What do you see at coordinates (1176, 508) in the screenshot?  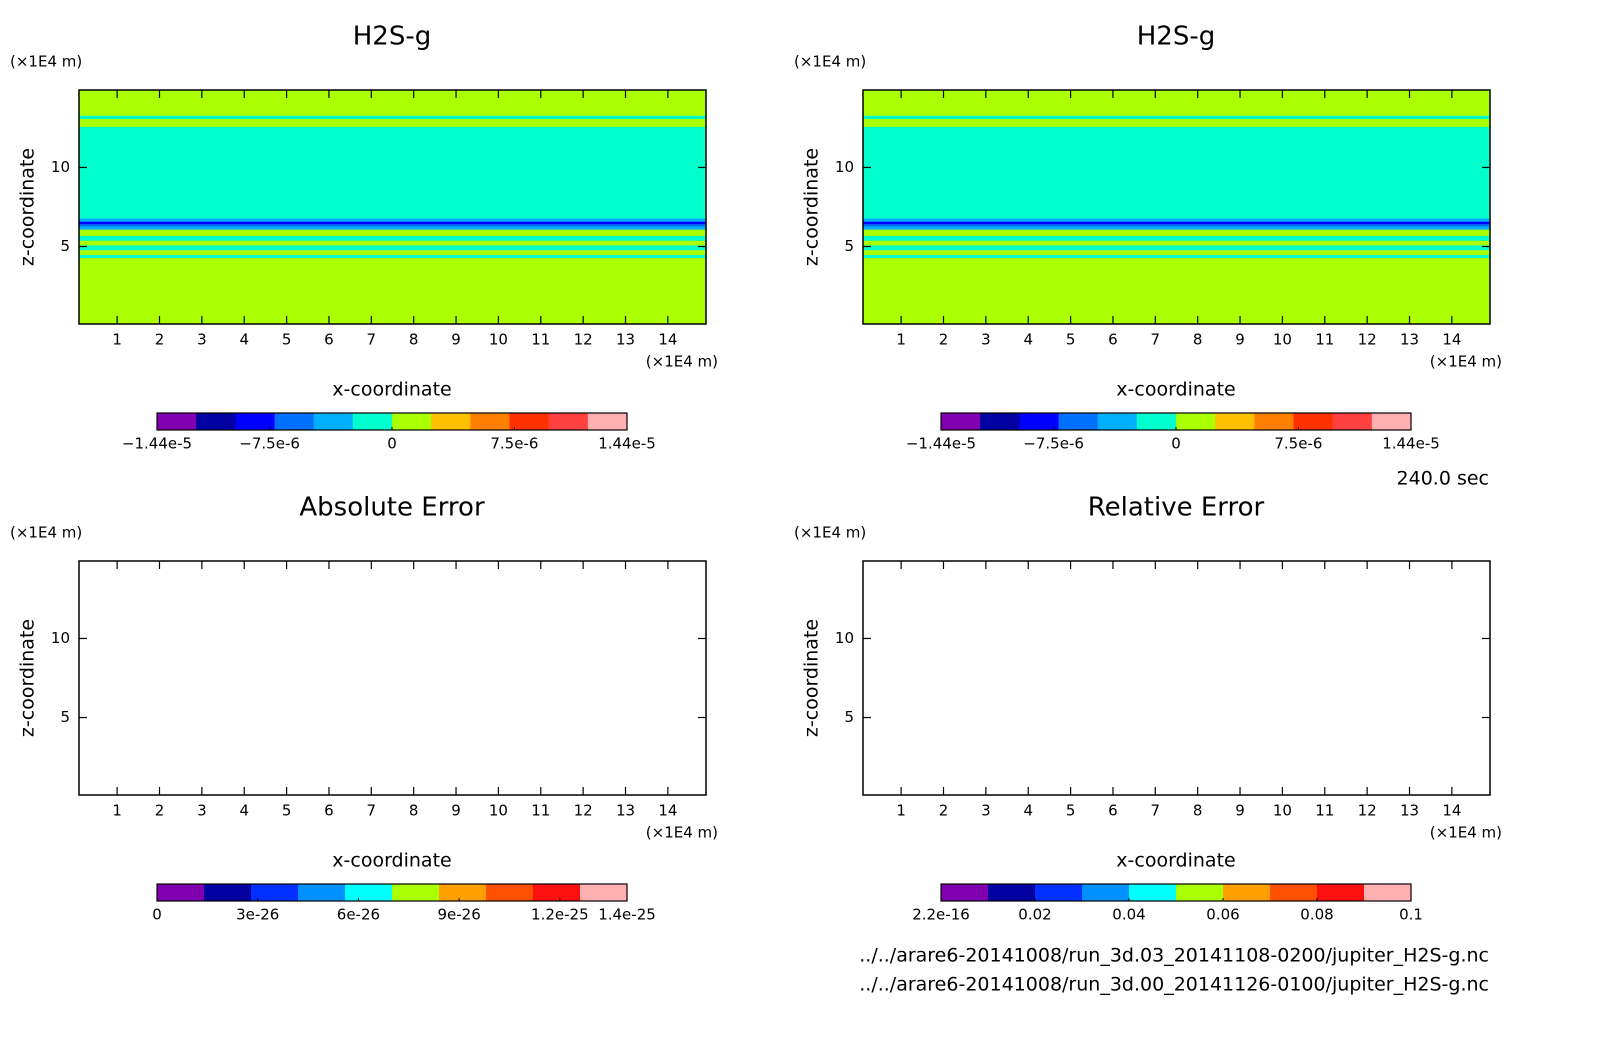 I see `panel-title: Relative Error` at bounding box center [1176, 508].